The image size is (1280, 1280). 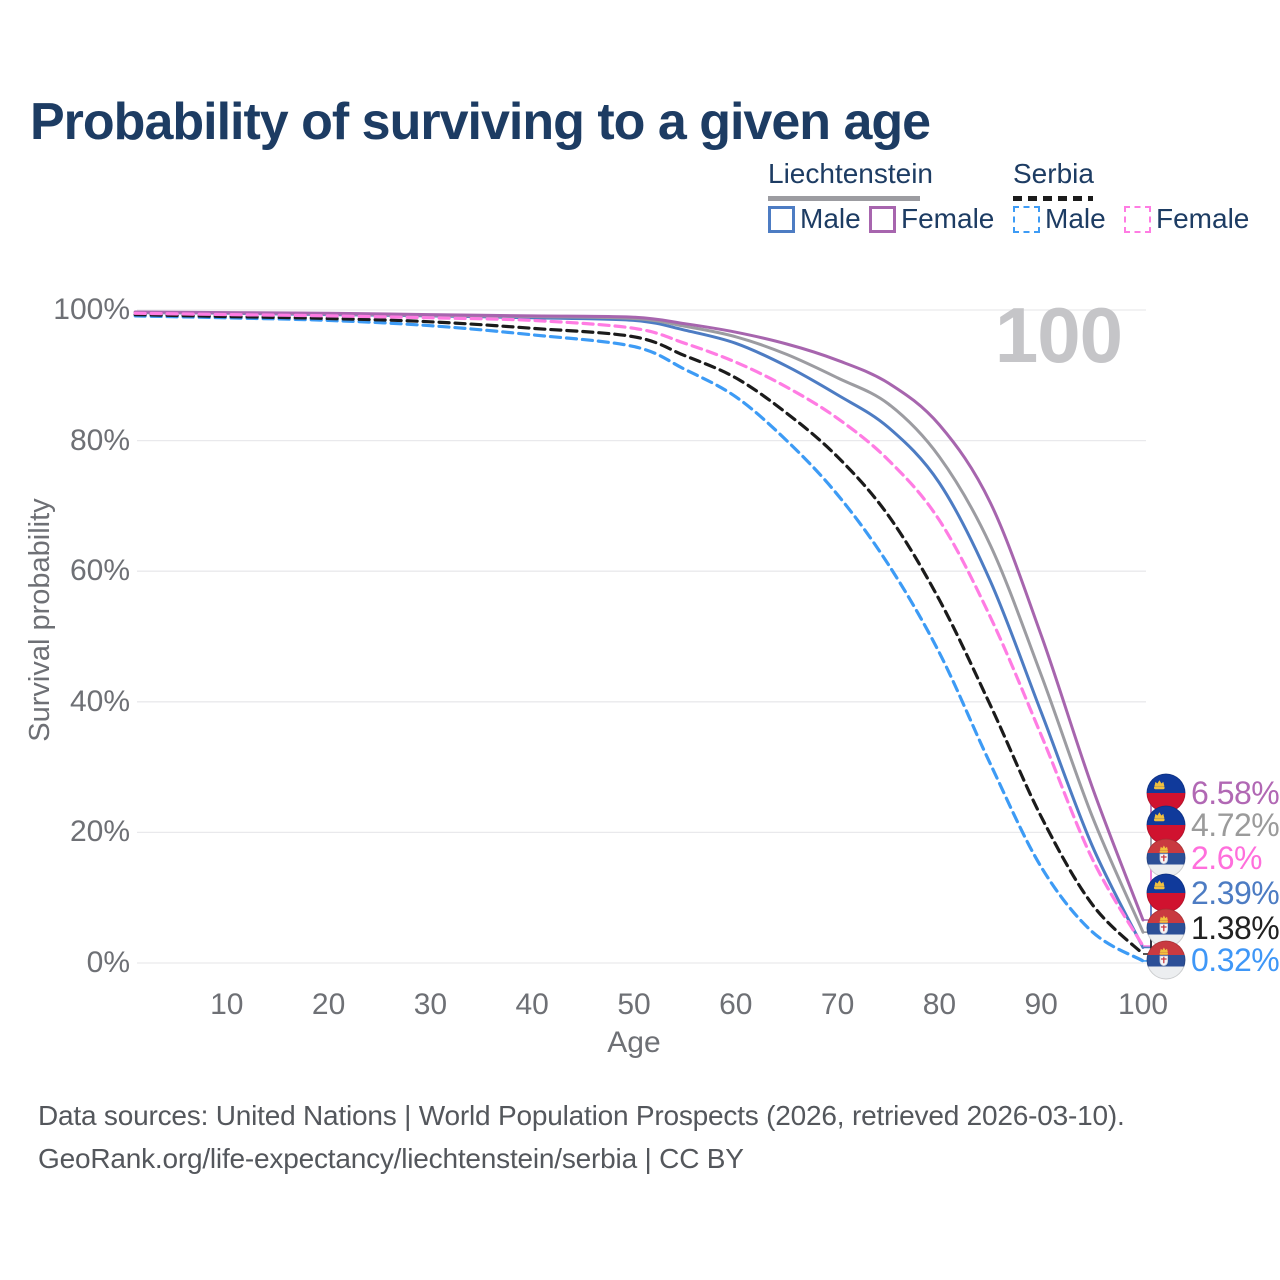 I want to click on legend-line-sample-dashed, so click(x=1053, y=198).